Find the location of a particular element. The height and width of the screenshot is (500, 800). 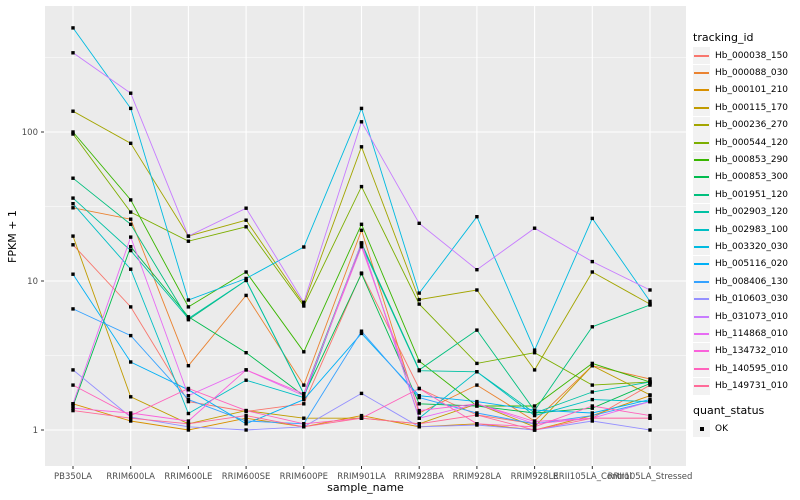

legend-item-label: Hb_000853_290 is located at coordinates (752, 160).